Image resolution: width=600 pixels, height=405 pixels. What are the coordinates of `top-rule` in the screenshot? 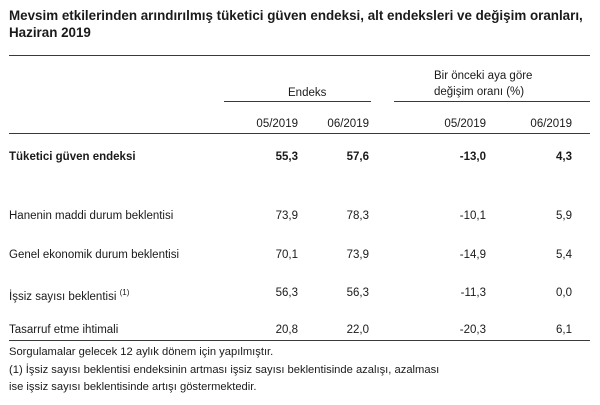 It's located at (299, 55).